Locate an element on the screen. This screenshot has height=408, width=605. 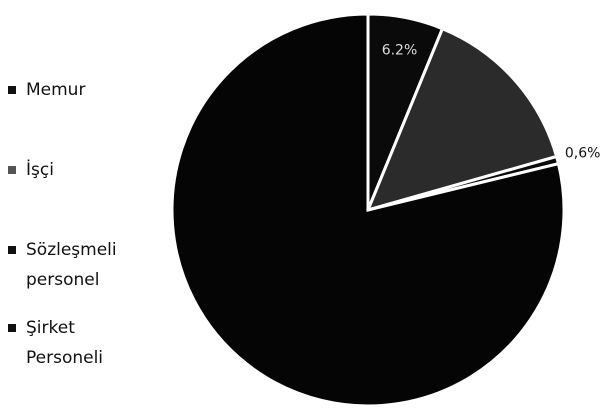
legend-line: Şirket is located at coordinates (50, 328).